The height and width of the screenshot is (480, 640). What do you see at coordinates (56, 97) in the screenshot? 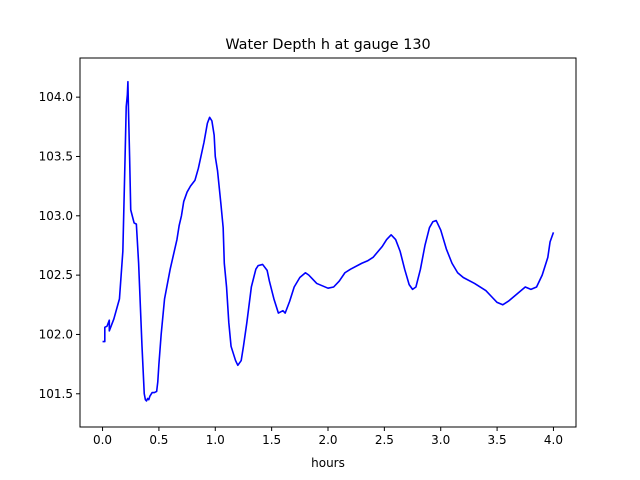
I see `y-tick-label: 104.0` at bounding box center [56, 97].